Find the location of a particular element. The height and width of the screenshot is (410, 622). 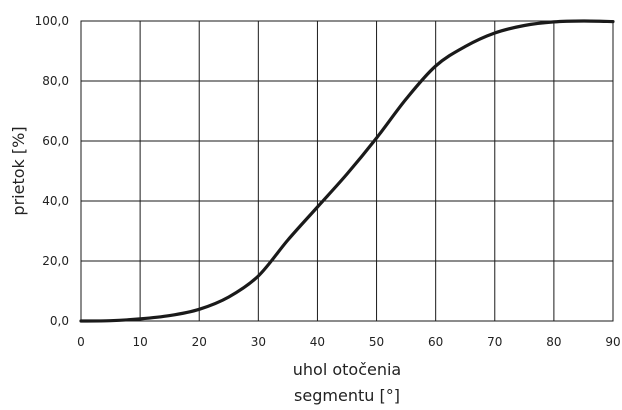

y-axis-label: prietok [%] is located at coordinates (18, 170).